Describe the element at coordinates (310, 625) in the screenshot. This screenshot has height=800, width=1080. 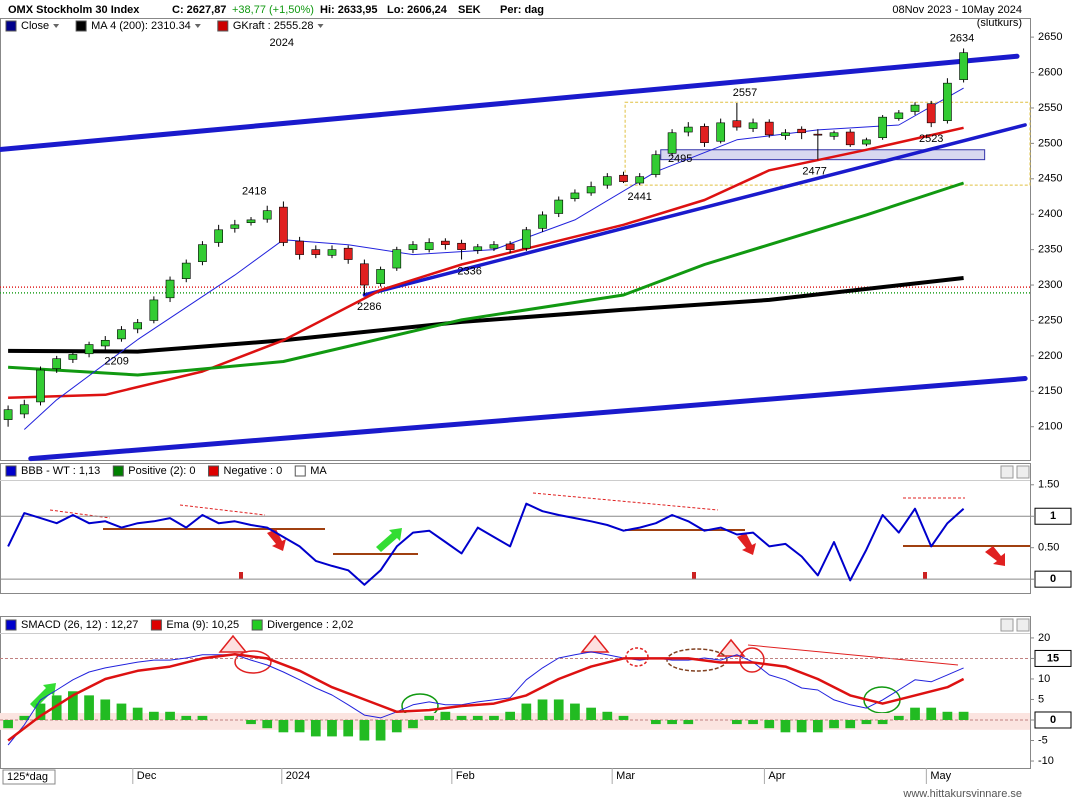
I see `legend-label: Divergence : 2,02` at that location.